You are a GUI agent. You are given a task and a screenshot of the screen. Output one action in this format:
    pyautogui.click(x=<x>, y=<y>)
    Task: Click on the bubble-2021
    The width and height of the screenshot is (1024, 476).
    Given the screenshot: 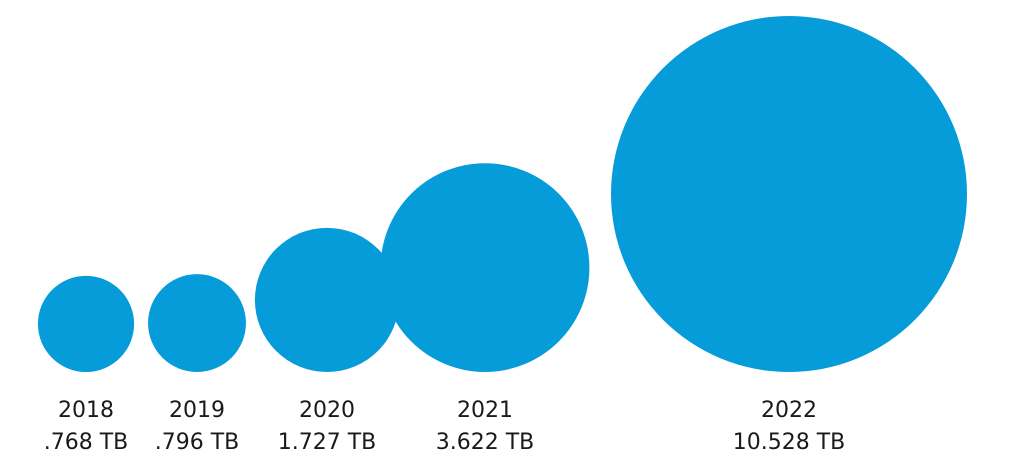 What is the action you would take?
    pyautogui.click(x=485, y=267)
    